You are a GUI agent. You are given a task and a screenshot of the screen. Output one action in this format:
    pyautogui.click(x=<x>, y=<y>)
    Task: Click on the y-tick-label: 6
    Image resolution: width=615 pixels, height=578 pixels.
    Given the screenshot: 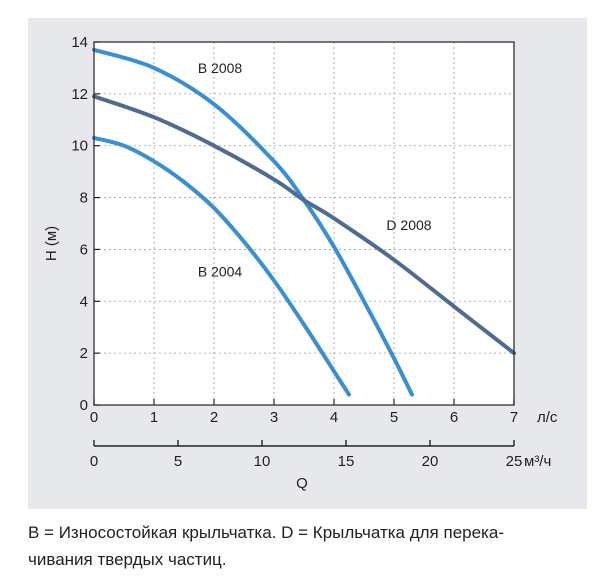 What is the action you would take?
    pyautogui.click(x=84, y=249)
    